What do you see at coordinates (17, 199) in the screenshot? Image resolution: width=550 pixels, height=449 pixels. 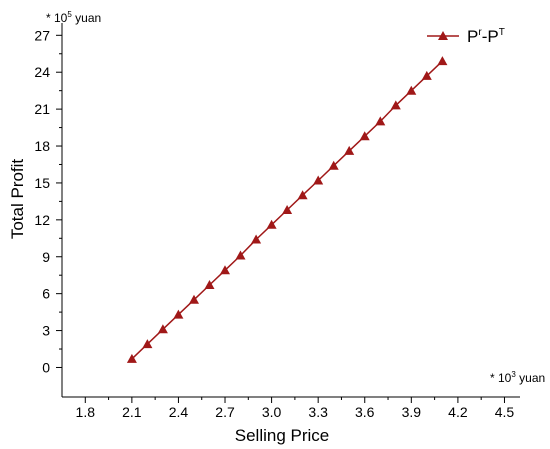 I see `y-axis-title: Total Profit` at bounding box center [17, 199].